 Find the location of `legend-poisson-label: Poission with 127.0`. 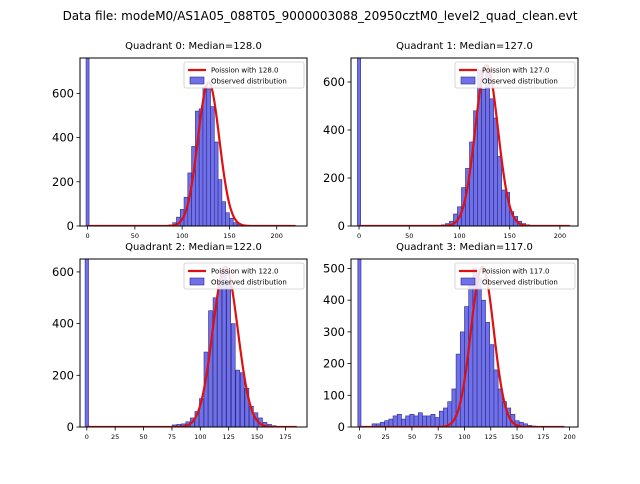

legend-poisson-label: Poission with 127.0 is located at coordinates (516, 71).